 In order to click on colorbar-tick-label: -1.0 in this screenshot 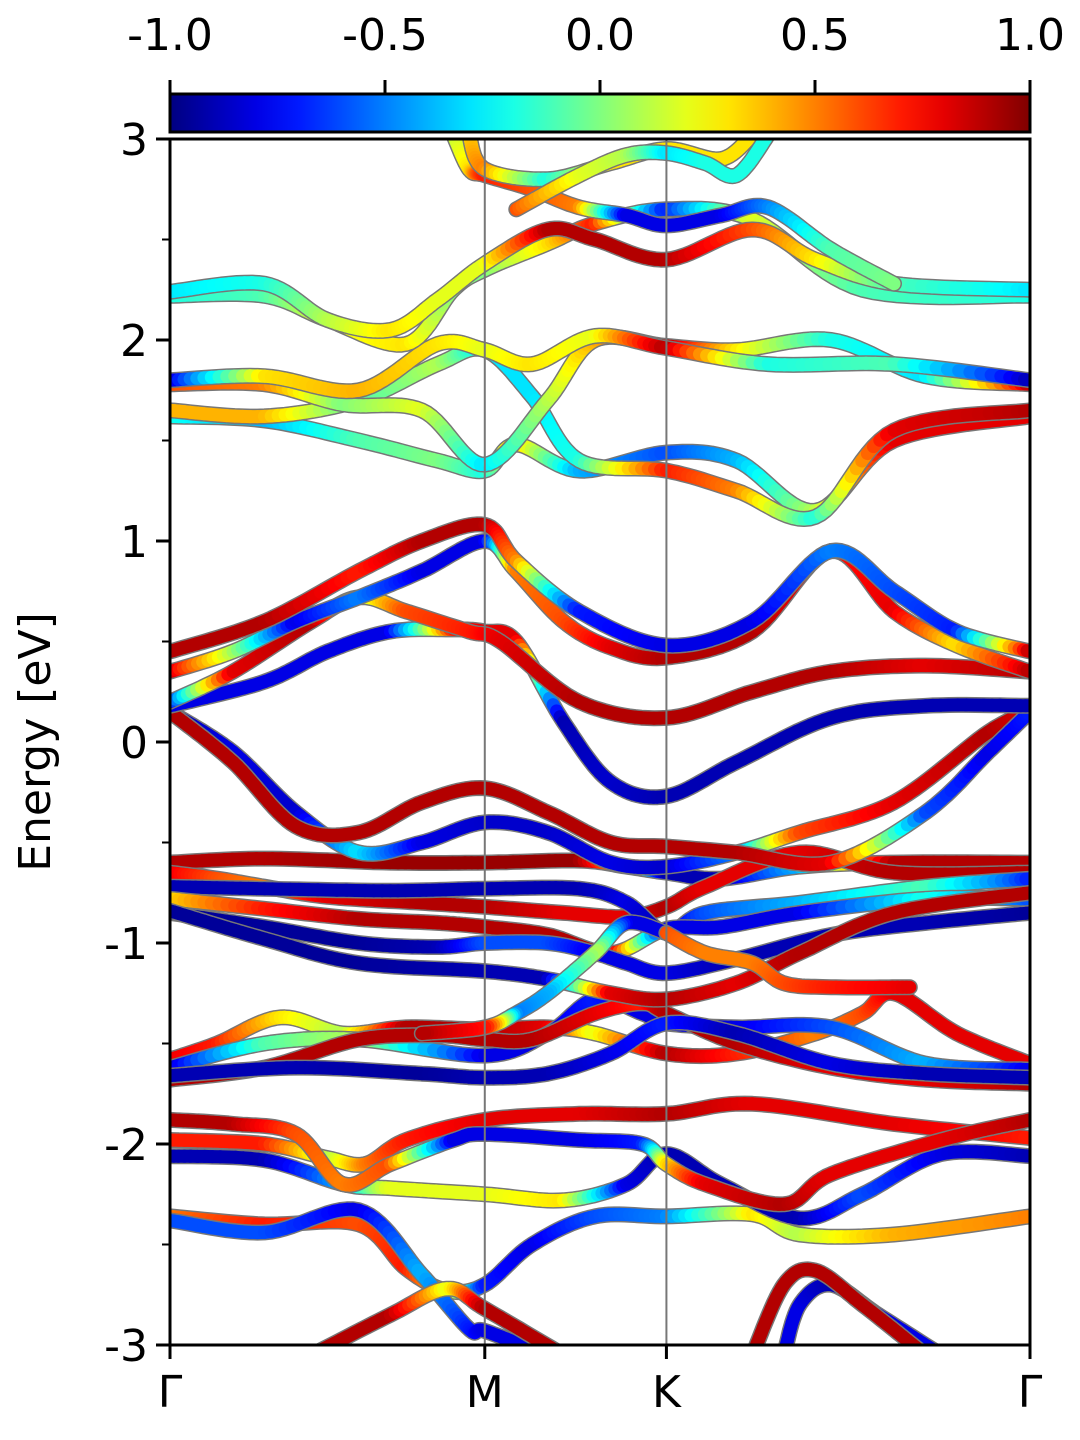, I will do `click(170, 35)`.